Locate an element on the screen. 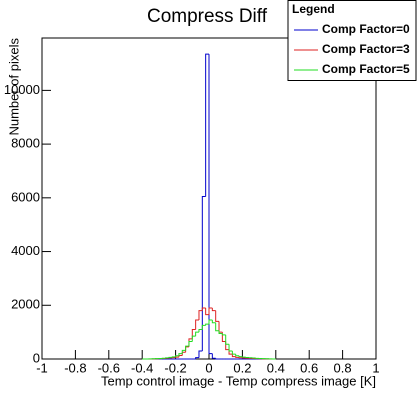 This screenshot has height=400, width=417. legend-label: Comp Factor=3 is located at coordinates (366, 49).